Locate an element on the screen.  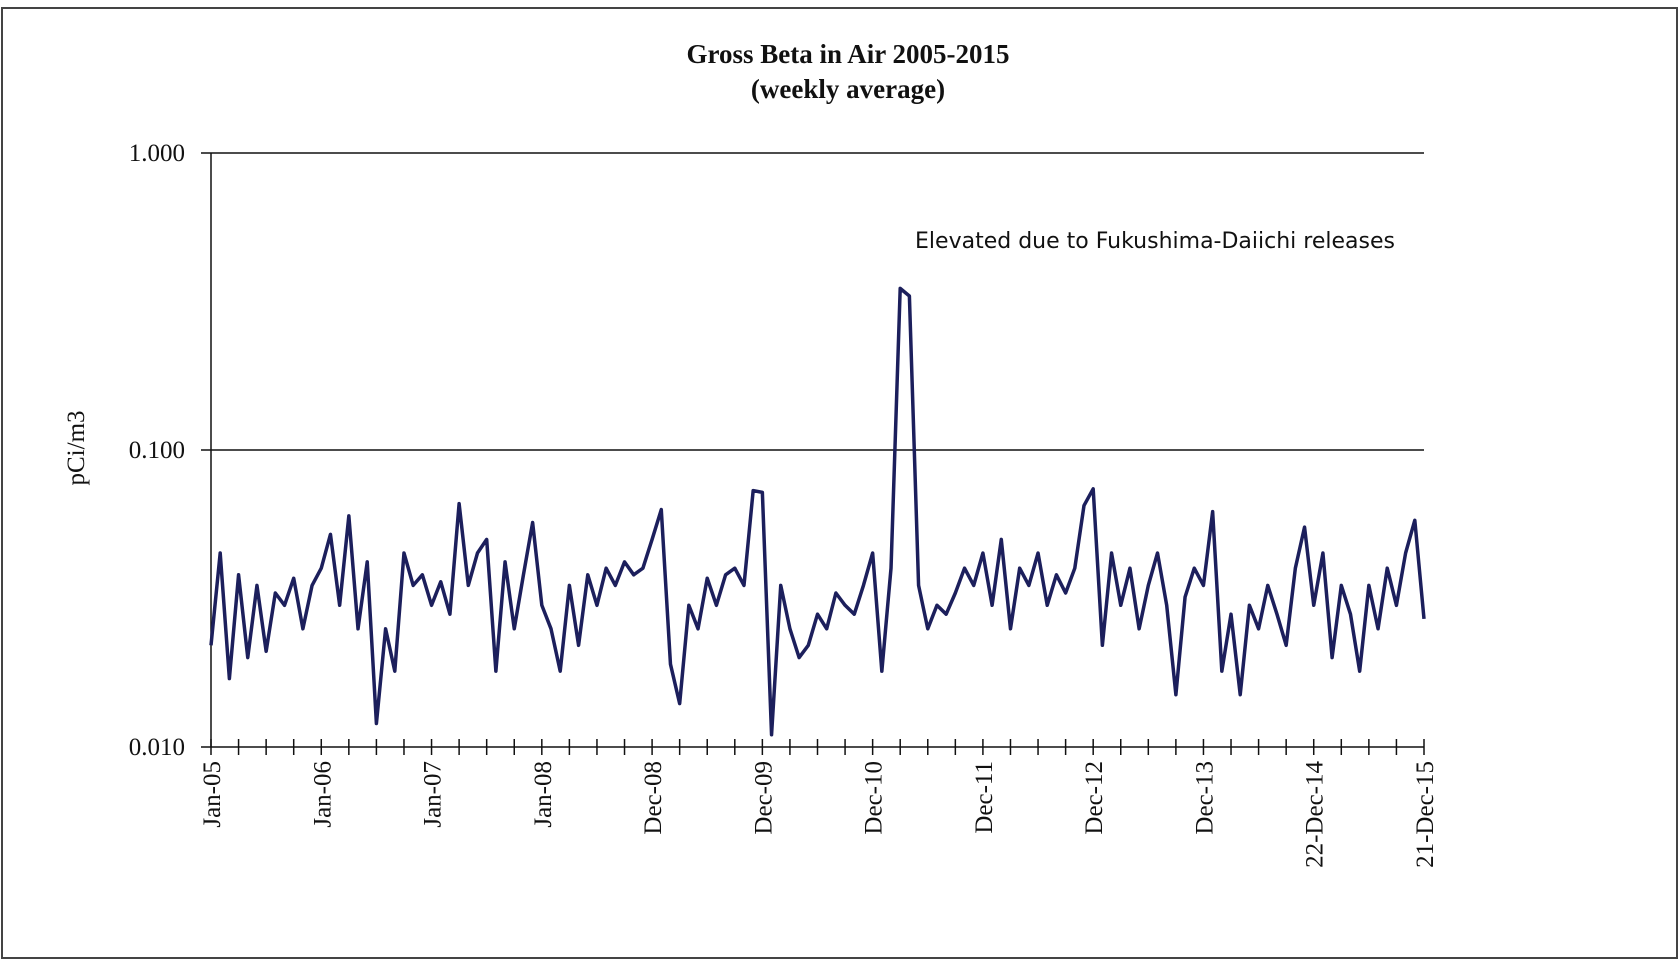
y-tick-label: 0.100 is located at coordinates (157, 450).